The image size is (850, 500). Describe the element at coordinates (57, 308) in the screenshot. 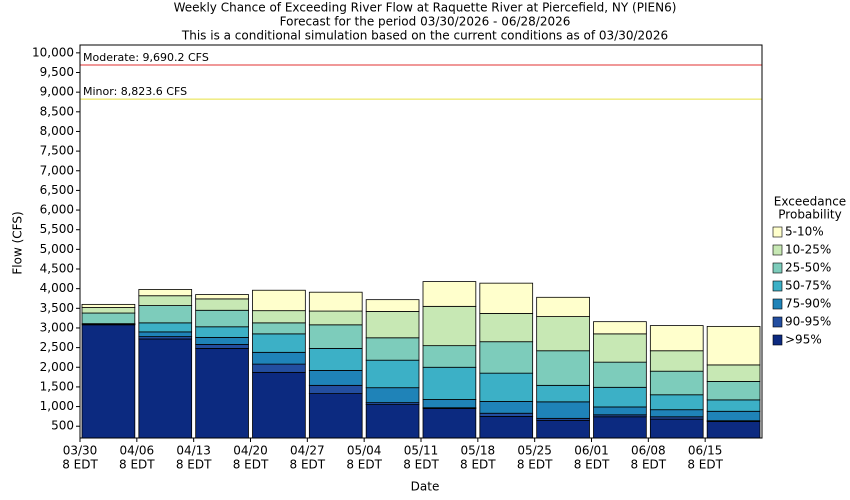

I see `y-tick-label: 3,500` at that location.